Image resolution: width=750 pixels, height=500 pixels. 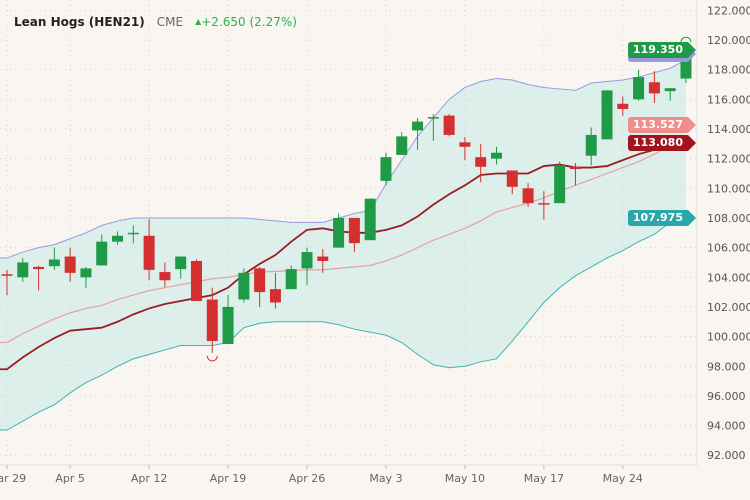 What do you see at coordinates (728, 129) in the screenshot?
I see `y-tick-label: 114.000` at bounding box center [728, 129].